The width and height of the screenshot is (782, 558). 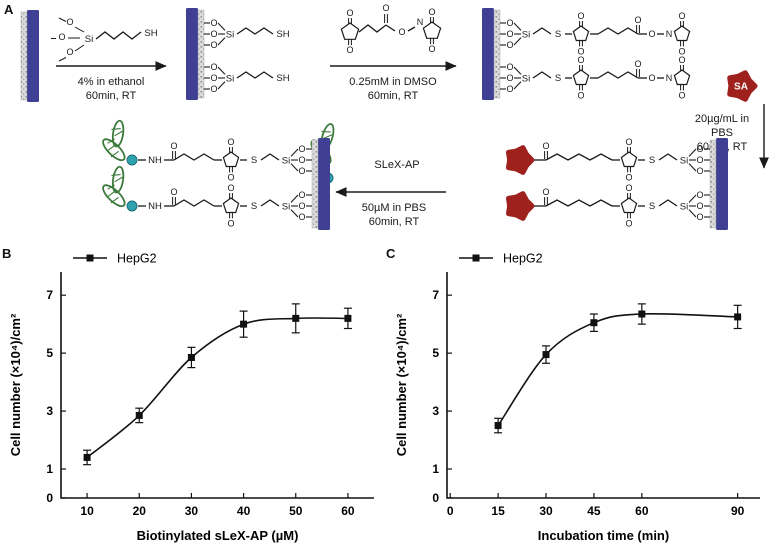 What do you see at coordinates (114, 186) in the screenshot?
I see `aptamer-glyph` at bounding box center [114, 186].